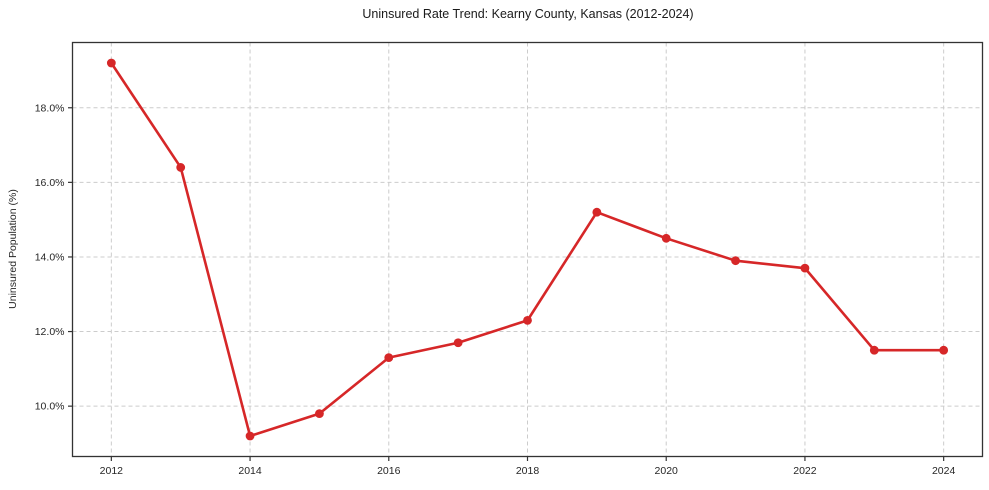 Image resolution: width=989 pixels, height=490 pixels. Describe the element at coordinates (50, 183) in the screenshot. I see `y-tick-label: 16.0%` at that location.